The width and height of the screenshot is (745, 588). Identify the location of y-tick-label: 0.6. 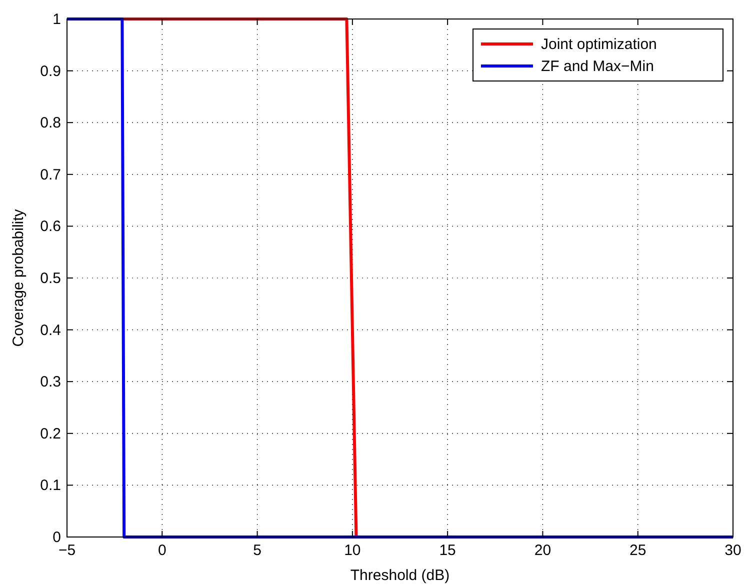
(50, 227).